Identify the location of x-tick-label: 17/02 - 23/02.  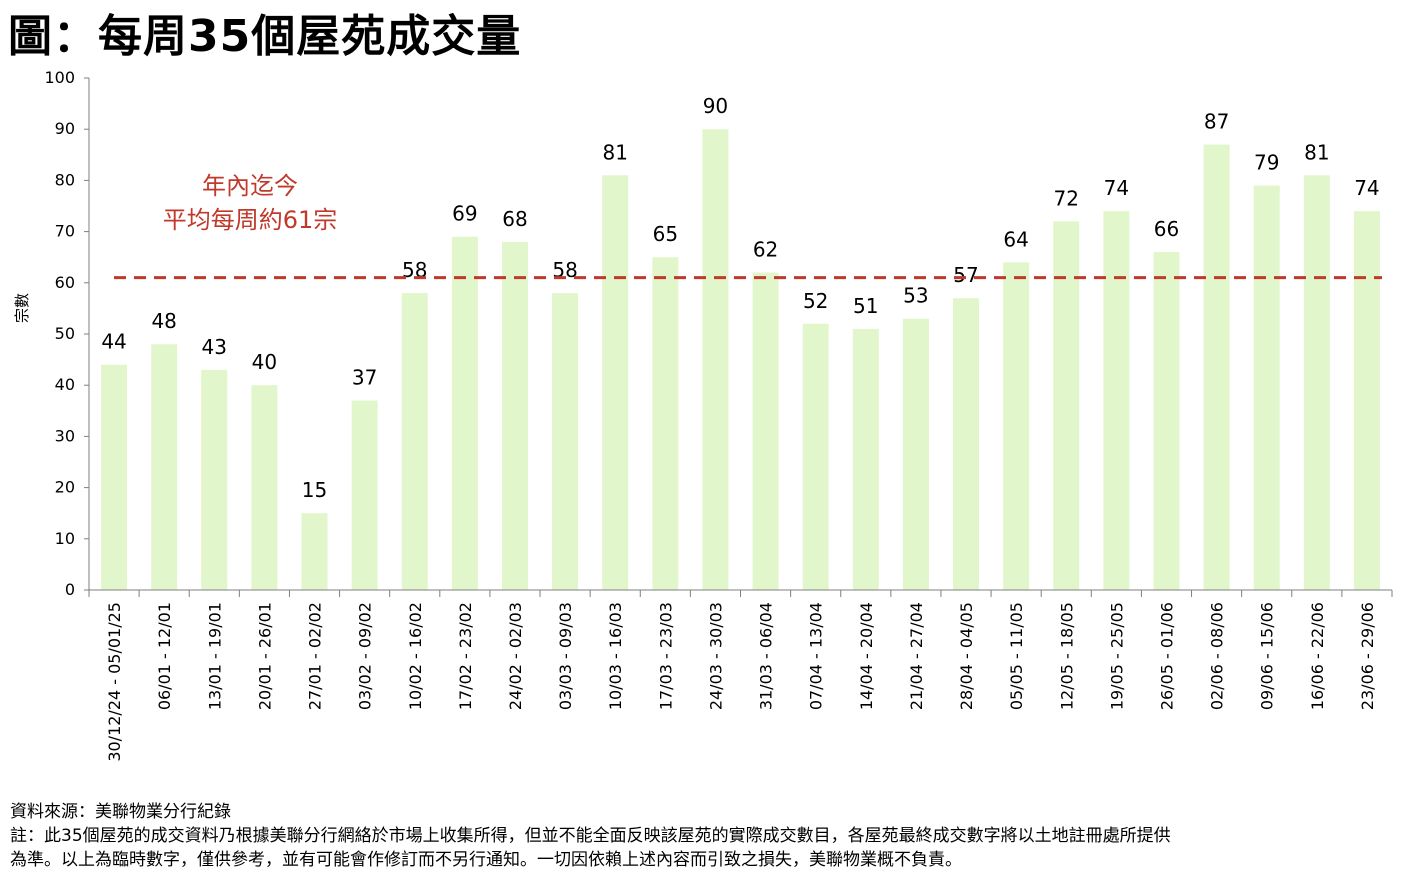
(465, 656).